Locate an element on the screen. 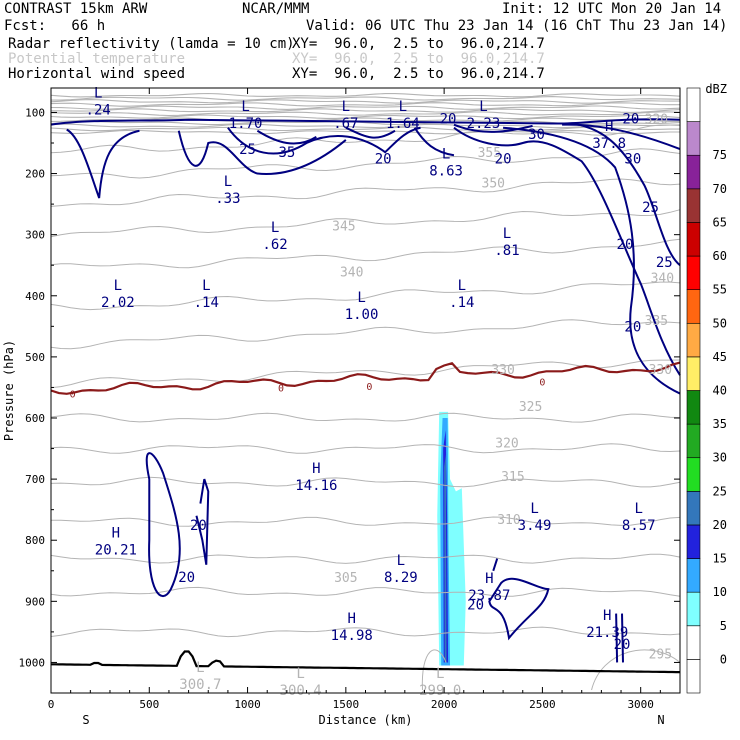  extremum-value: 14.16 is located at coordinates (316, 486).